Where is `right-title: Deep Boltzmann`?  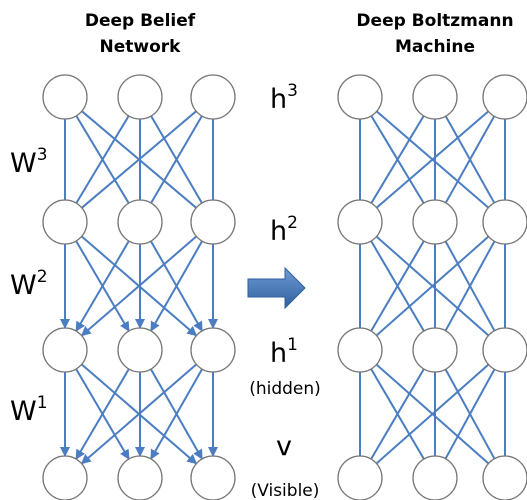 right-title: Deep Boltzmann is located at coordinates (434, 21).